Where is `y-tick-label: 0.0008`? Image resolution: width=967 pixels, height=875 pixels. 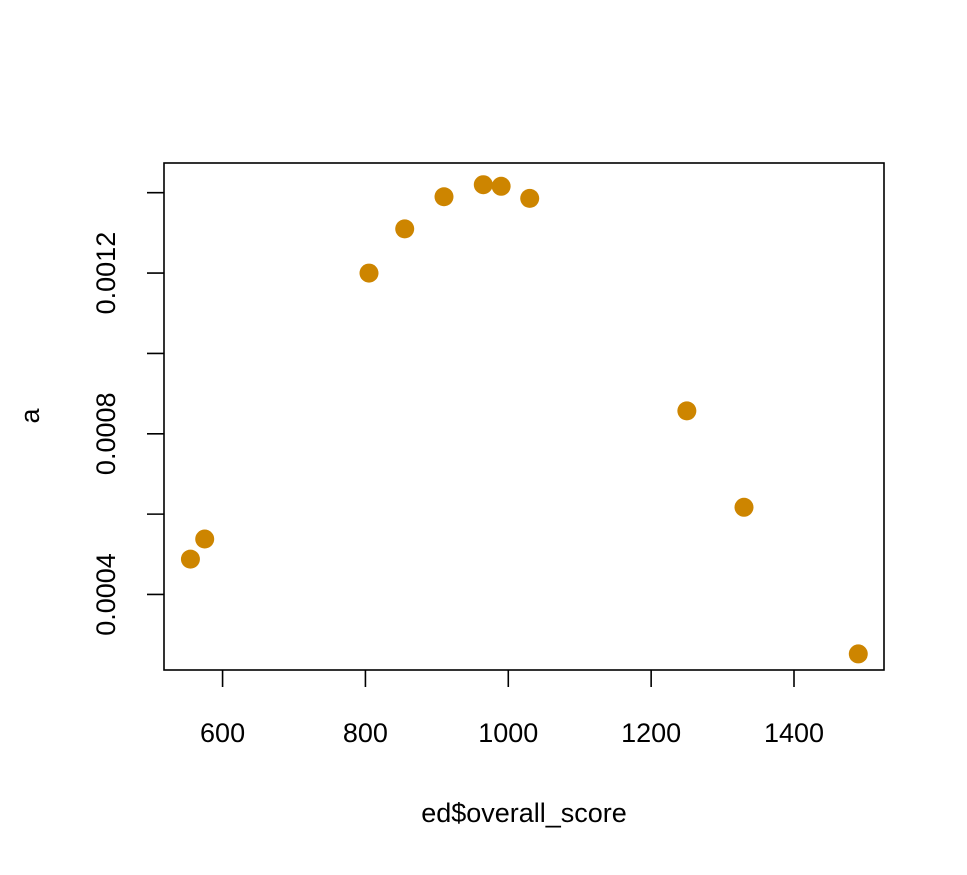
y-tick-label: 0.0008 is located at coordinates (106, 433).